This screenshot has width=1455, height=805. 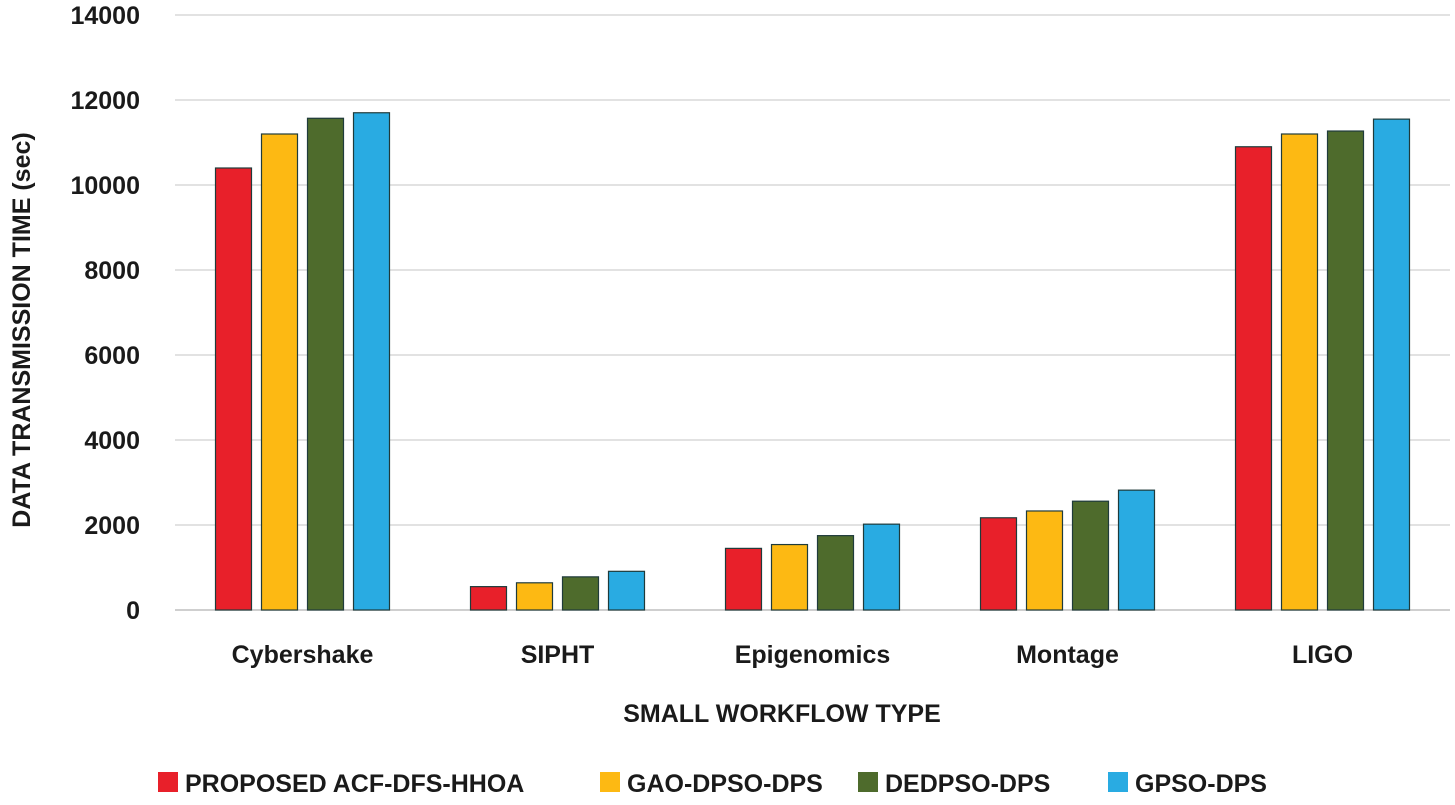 I want to click on bar-proposed-acf-dfs-hhoa-sipht, so click(x=488, y=598).